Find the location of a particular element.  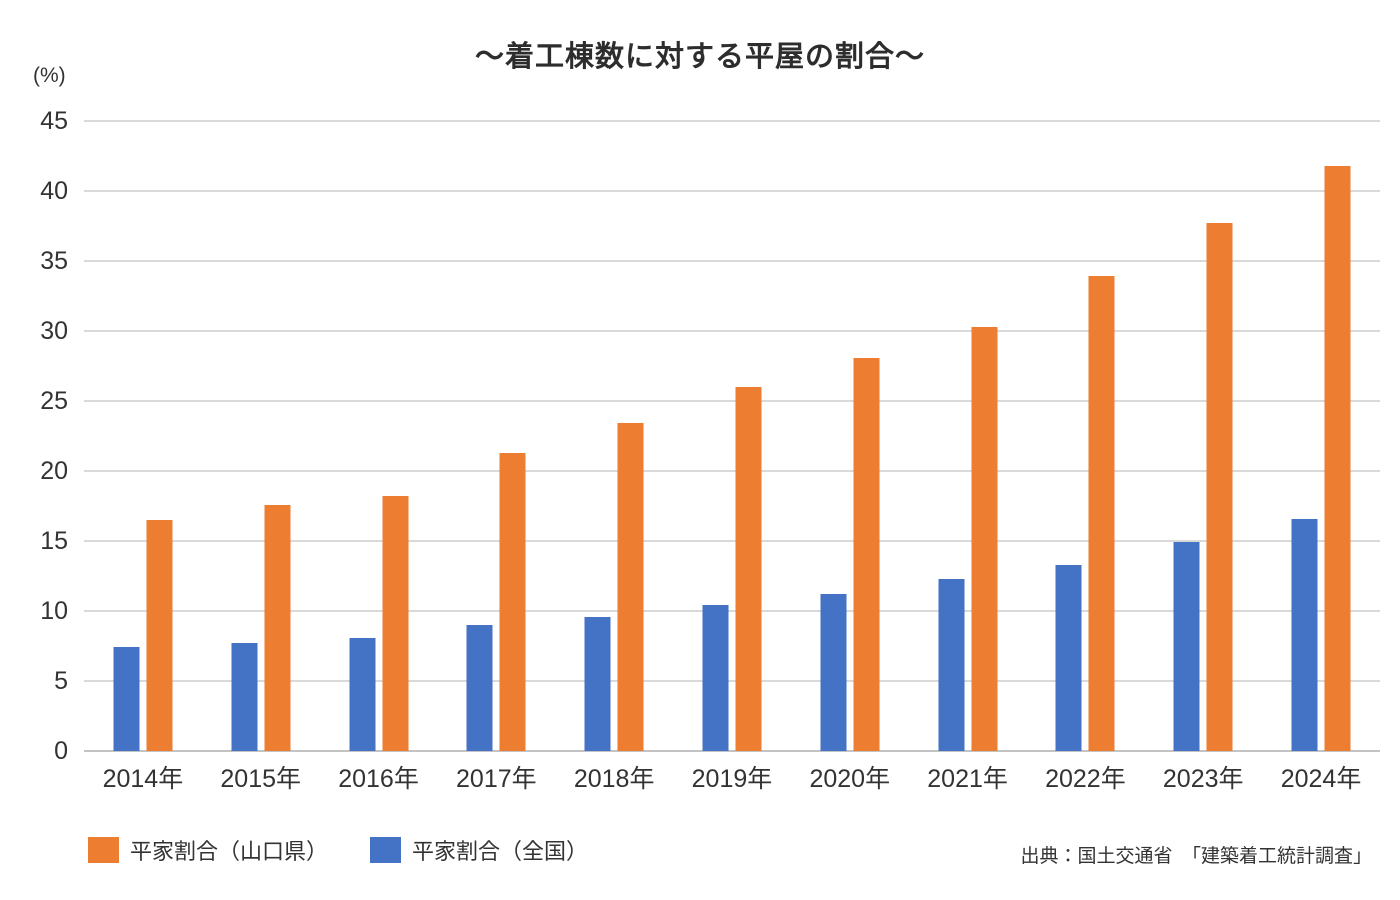

legend-swatch-blue-icon is located at coordinates (386, 850).